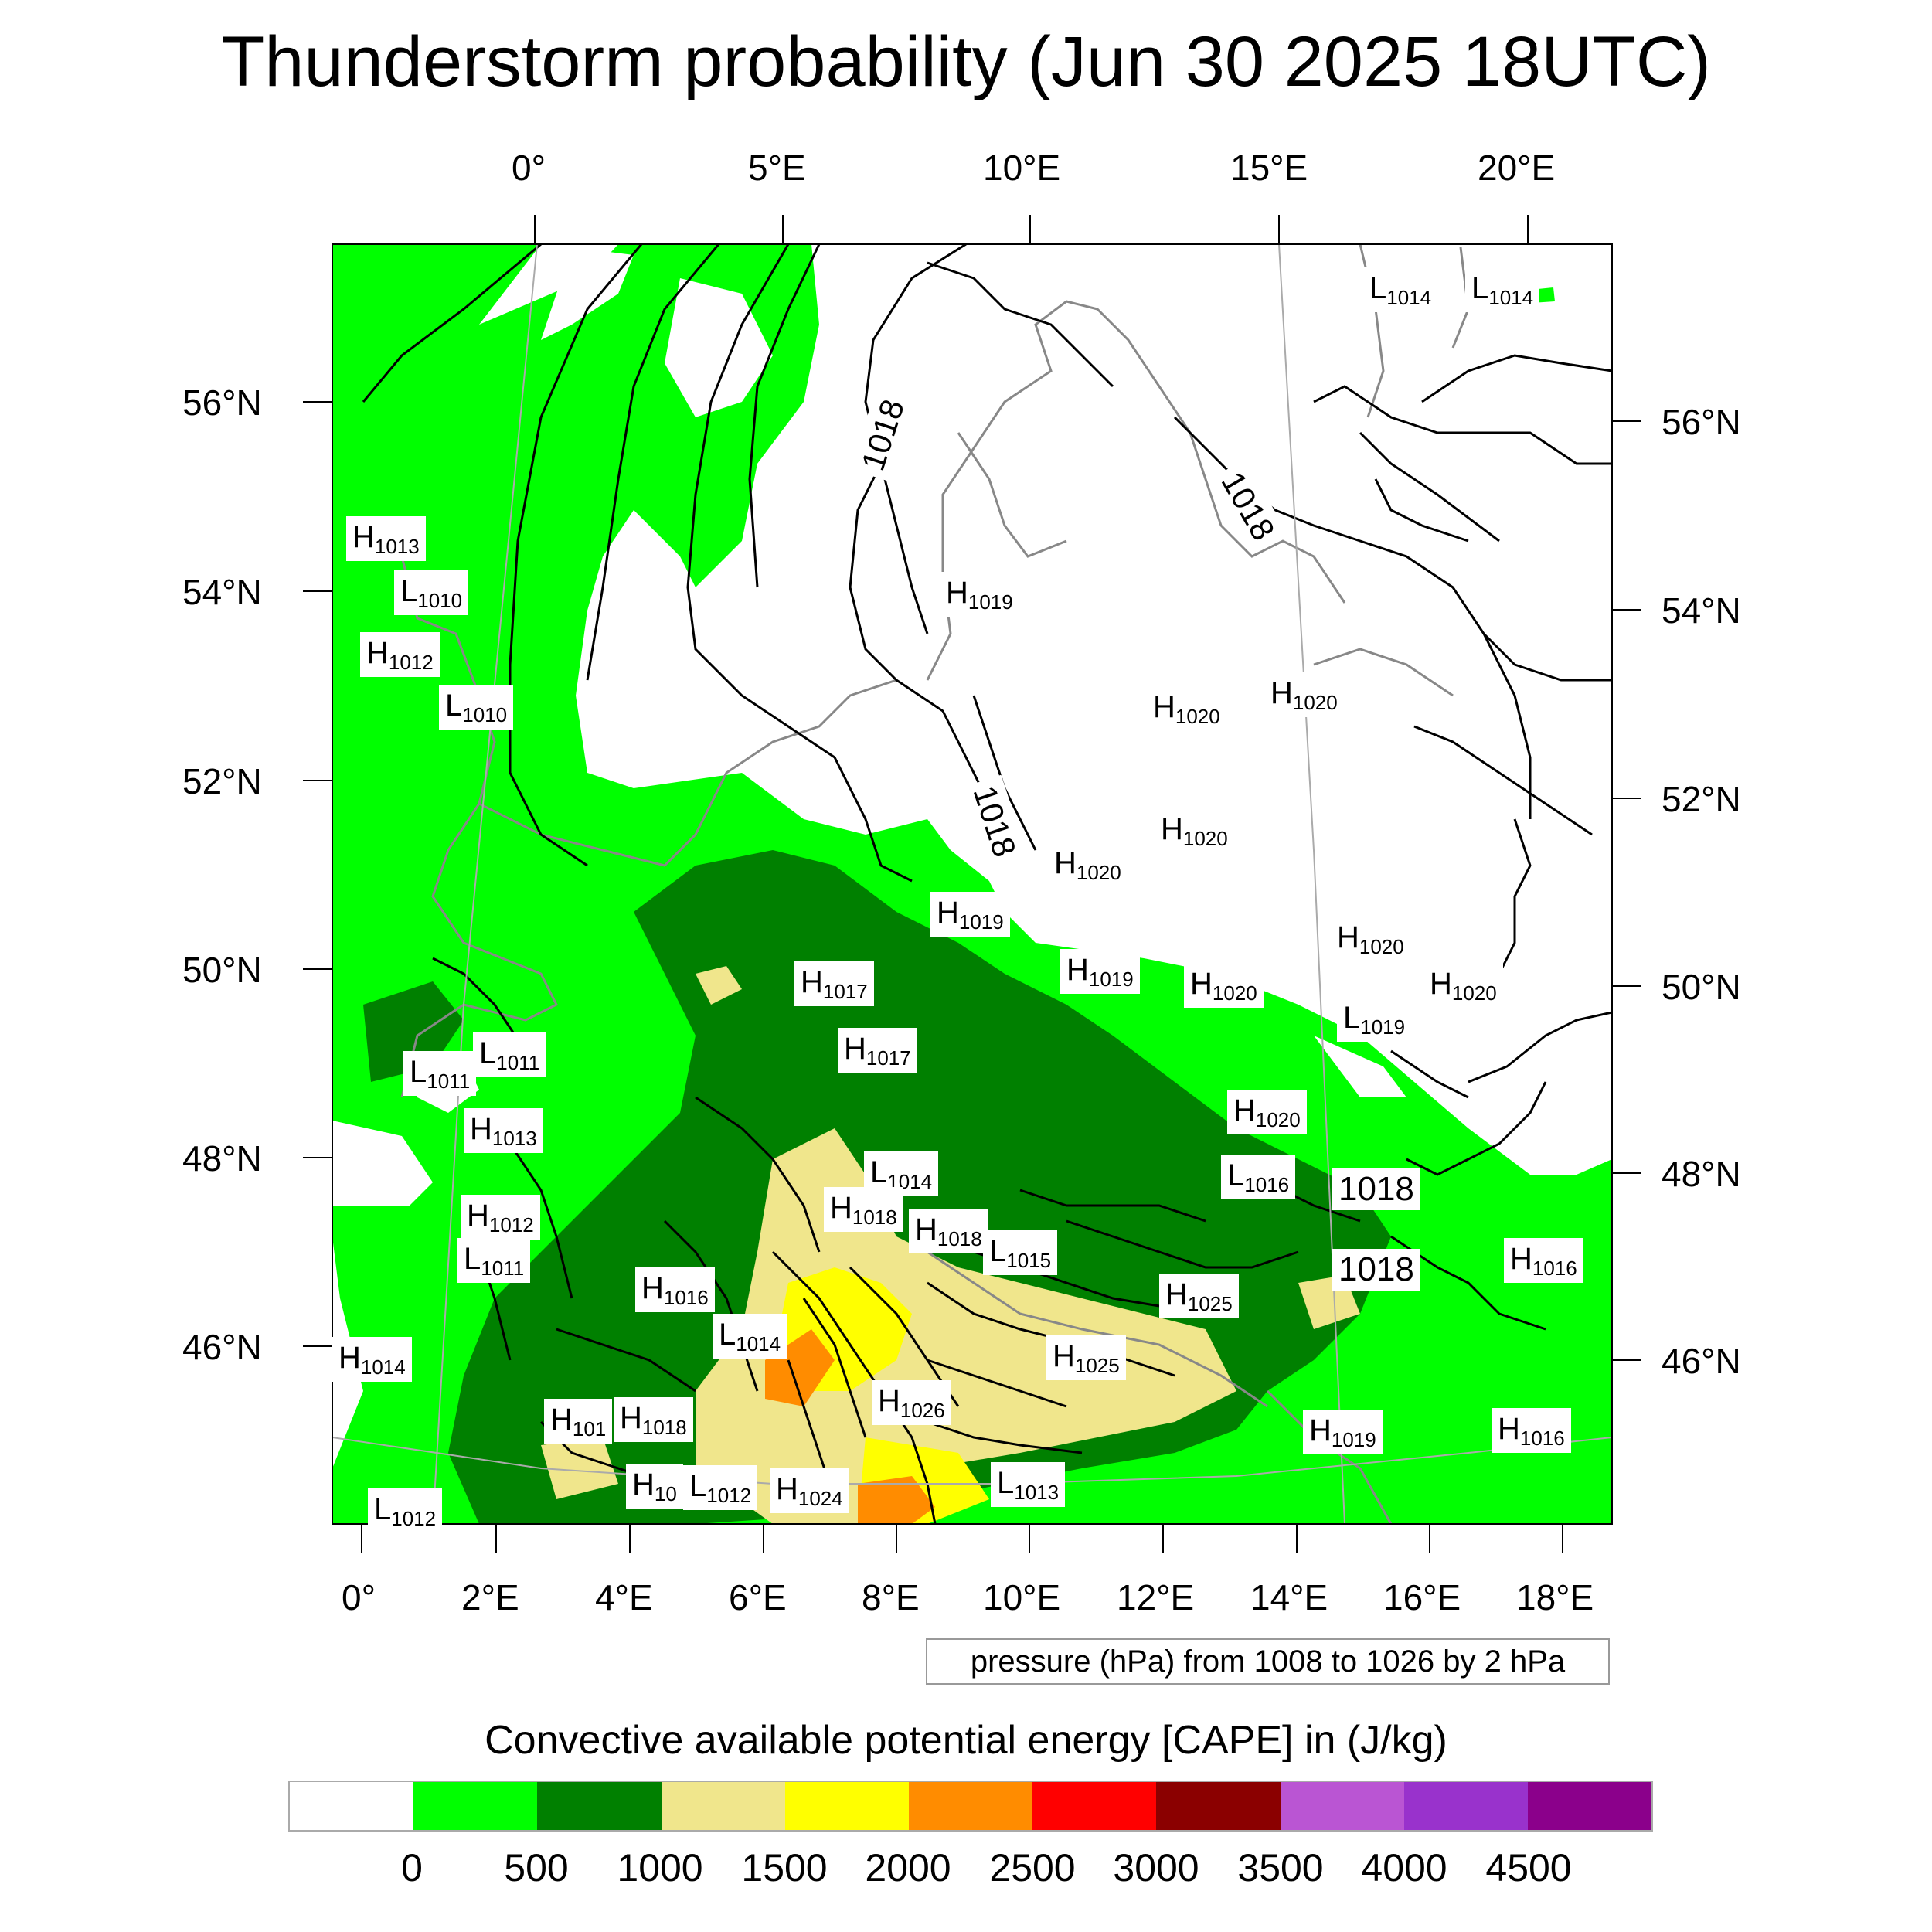 The height and width of the screenshot is (1932, 1932). Describe the element at coordinates (777, 168) in the screenshot. I see `top-lon-label: 5°E` at that location.